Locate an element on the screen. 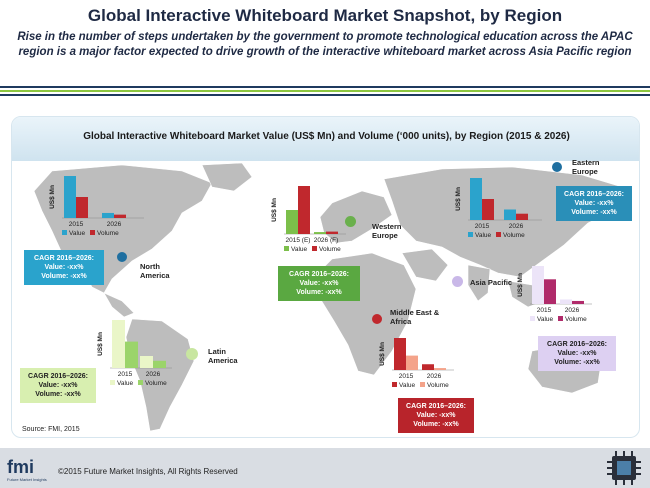 The image size is (650, 488). asia-pacific-label: Asia Pacific is located at coordinates (491, 282).